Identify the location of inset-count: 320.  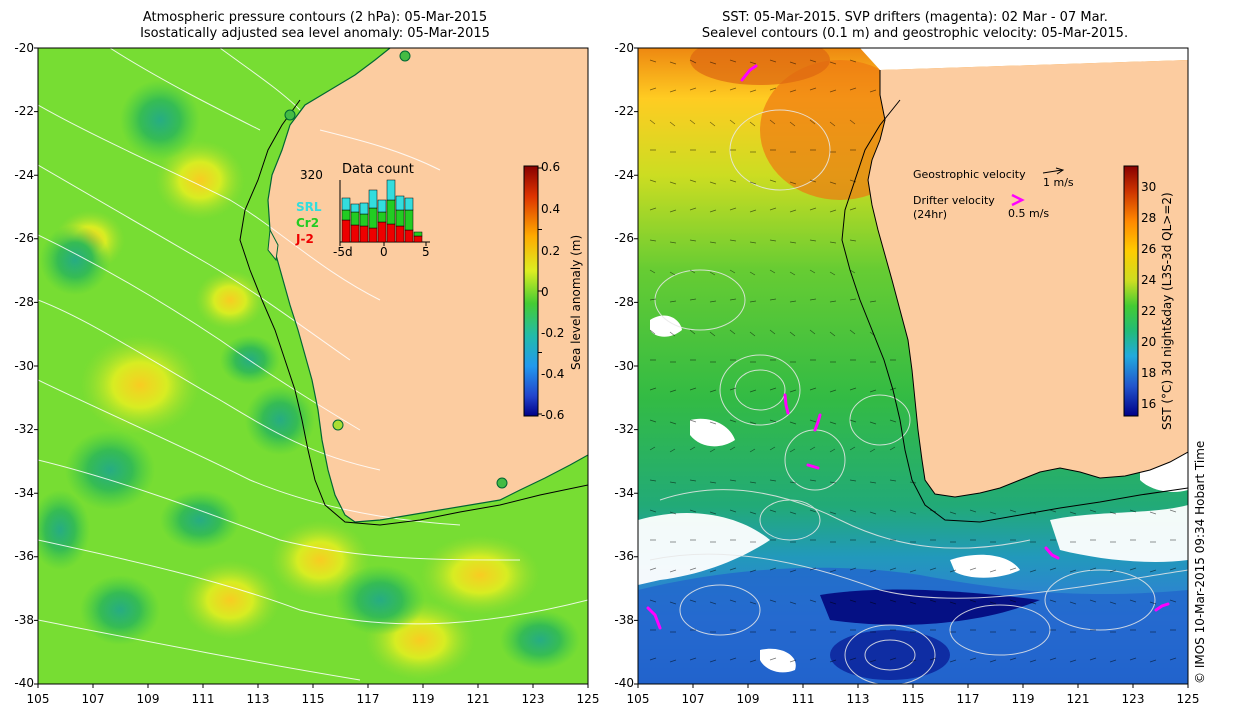
(311, 175).